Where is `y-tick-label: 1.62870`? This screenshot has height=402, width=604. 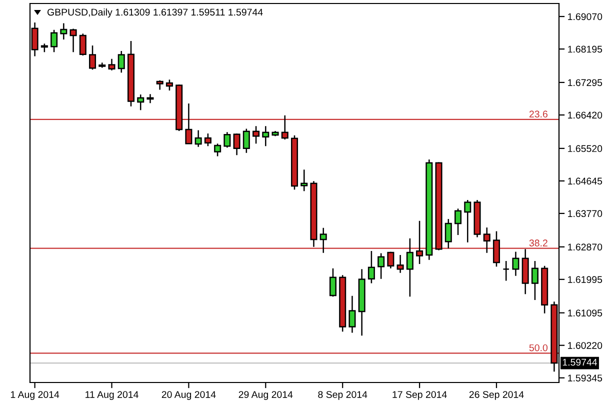
y-tick-label: 1.62870 is located at coordinates (585, 247).